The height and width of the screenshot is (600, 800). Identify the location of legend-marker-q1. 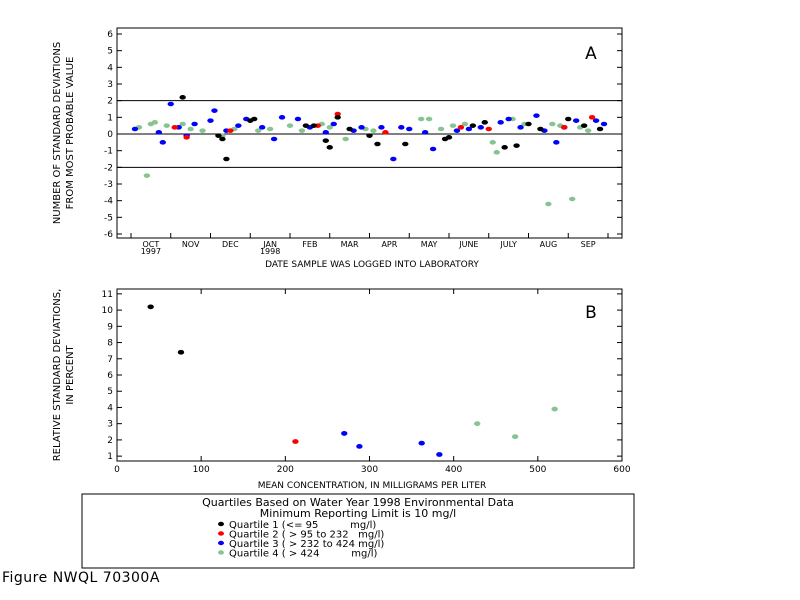
(221, 524).